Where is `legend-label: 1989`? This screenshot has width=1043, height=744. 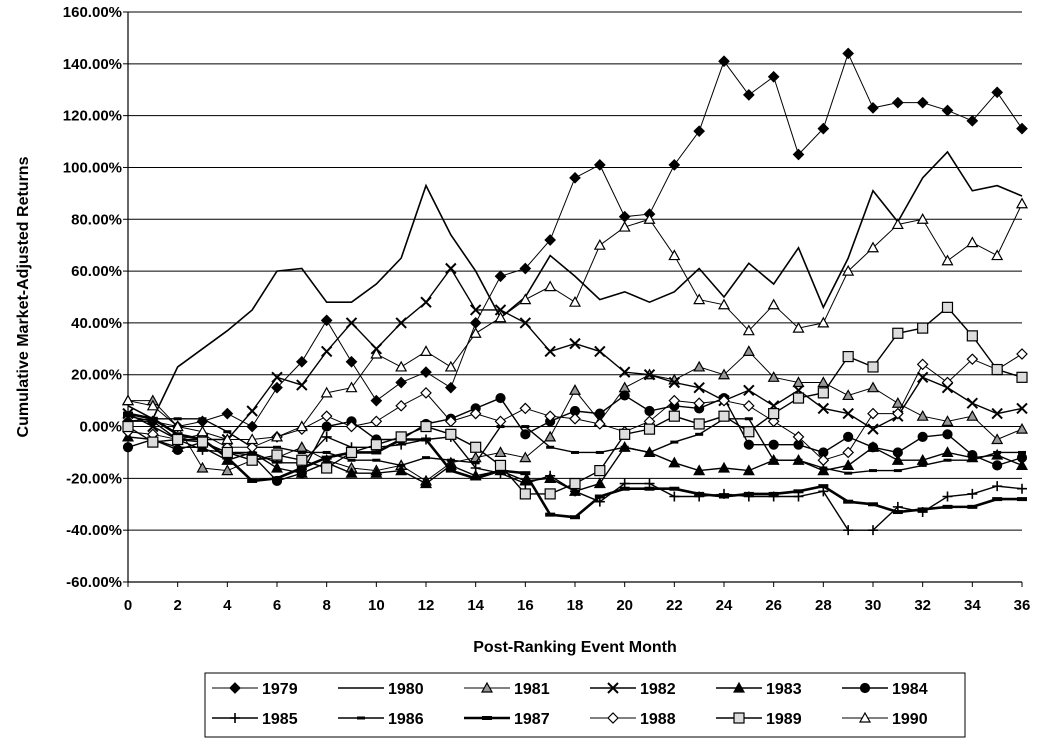
legend-label: 1989 is located at coordinates (784, 719).